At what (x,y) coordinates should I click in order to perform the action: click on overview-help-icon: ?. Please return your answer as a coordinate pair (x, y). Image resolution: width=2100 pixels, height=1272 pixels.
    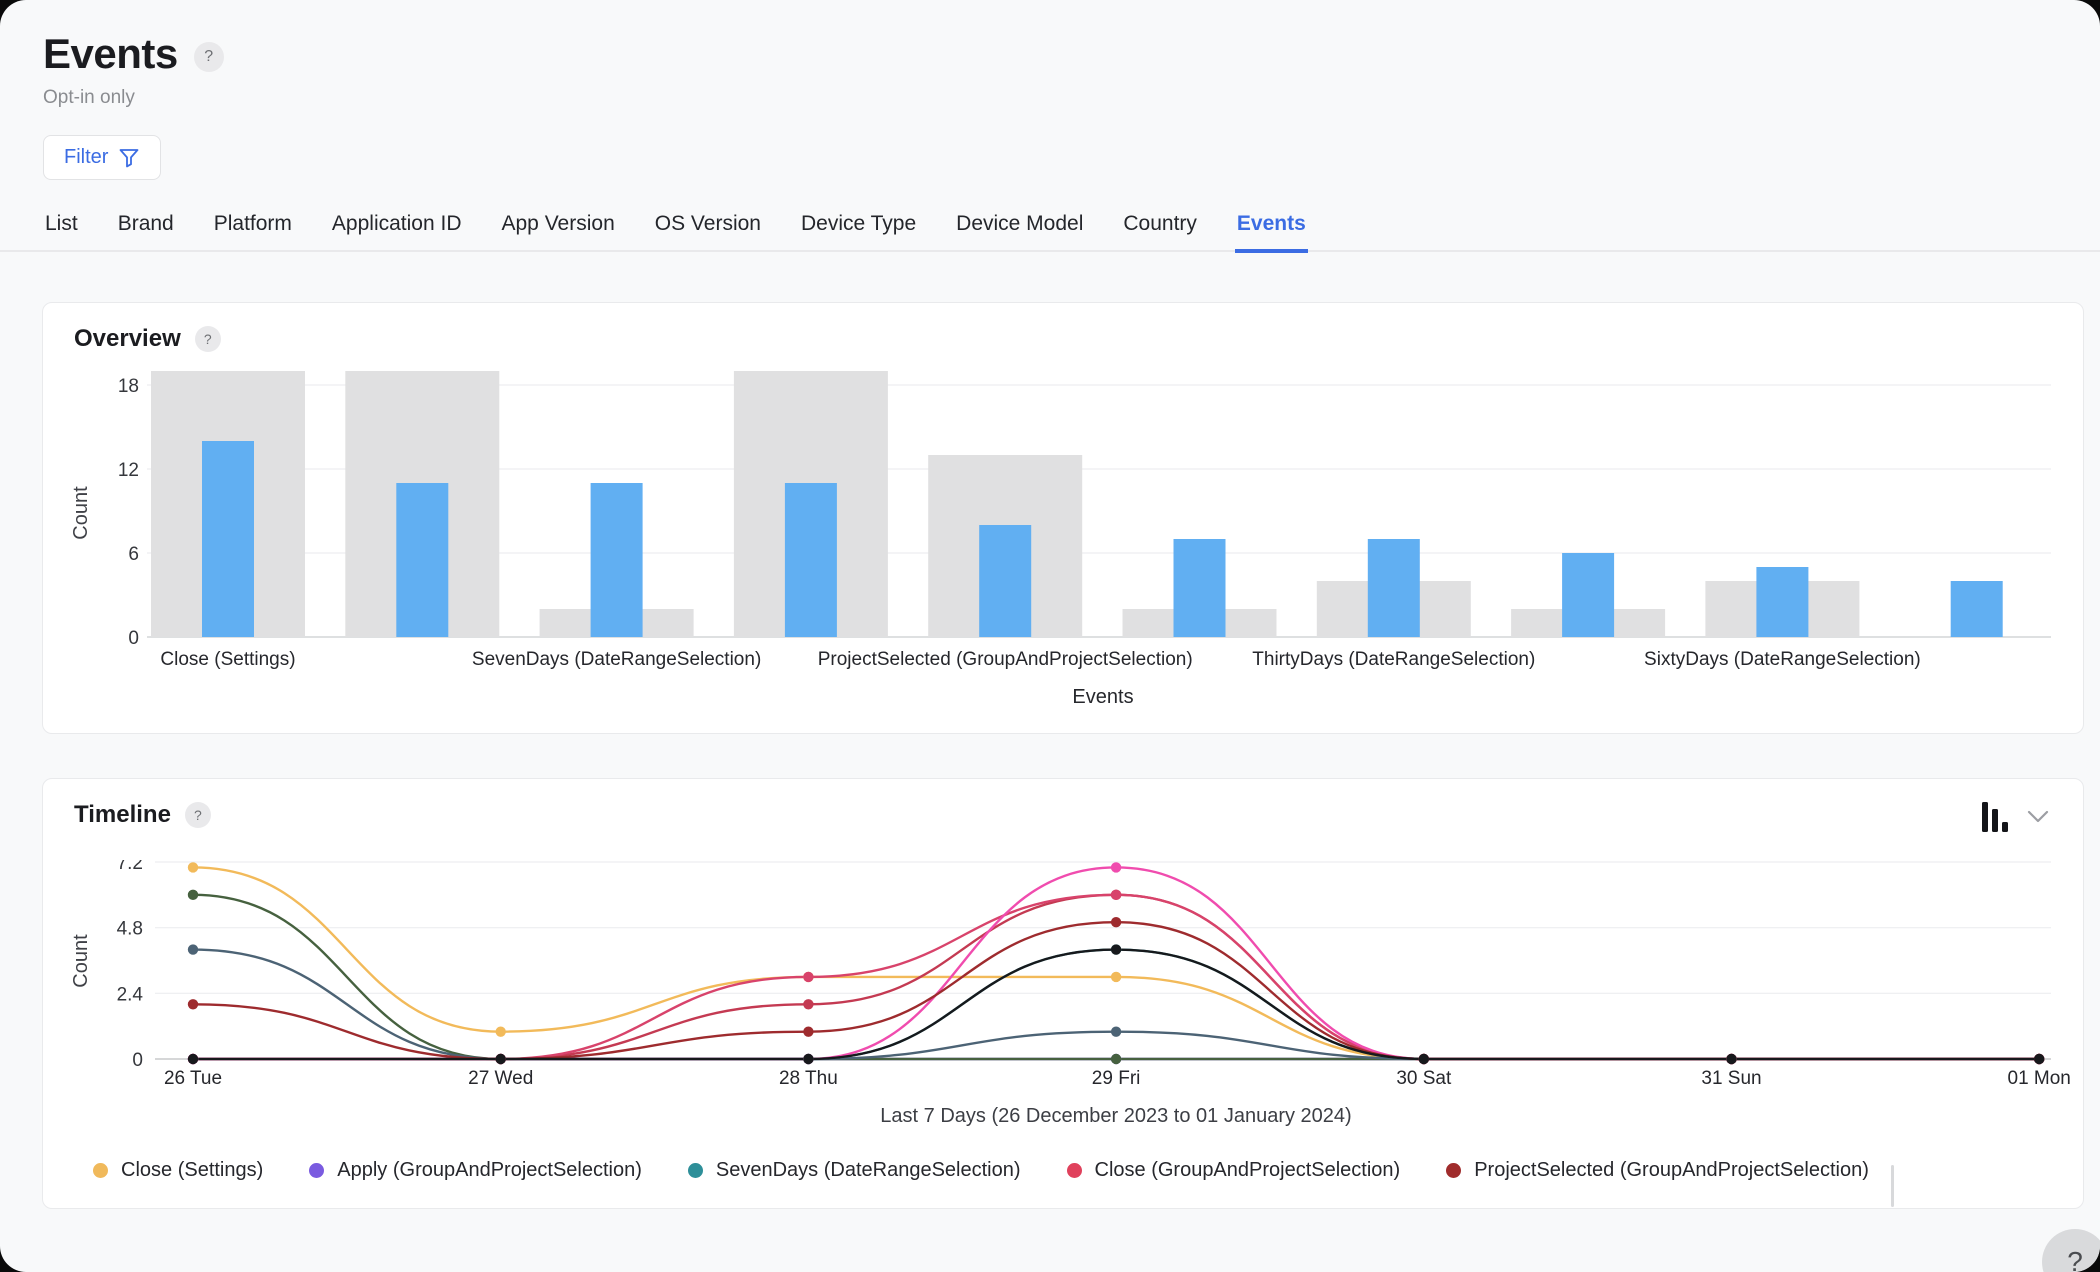
    Looking at the image, I should click on (207, 339).